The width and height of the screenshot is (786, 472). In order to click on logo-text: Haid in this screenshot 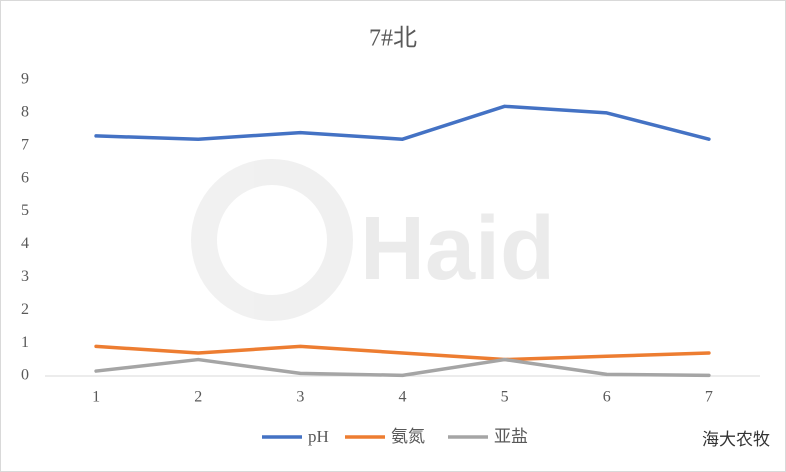, I will do `click(457, 249)`.